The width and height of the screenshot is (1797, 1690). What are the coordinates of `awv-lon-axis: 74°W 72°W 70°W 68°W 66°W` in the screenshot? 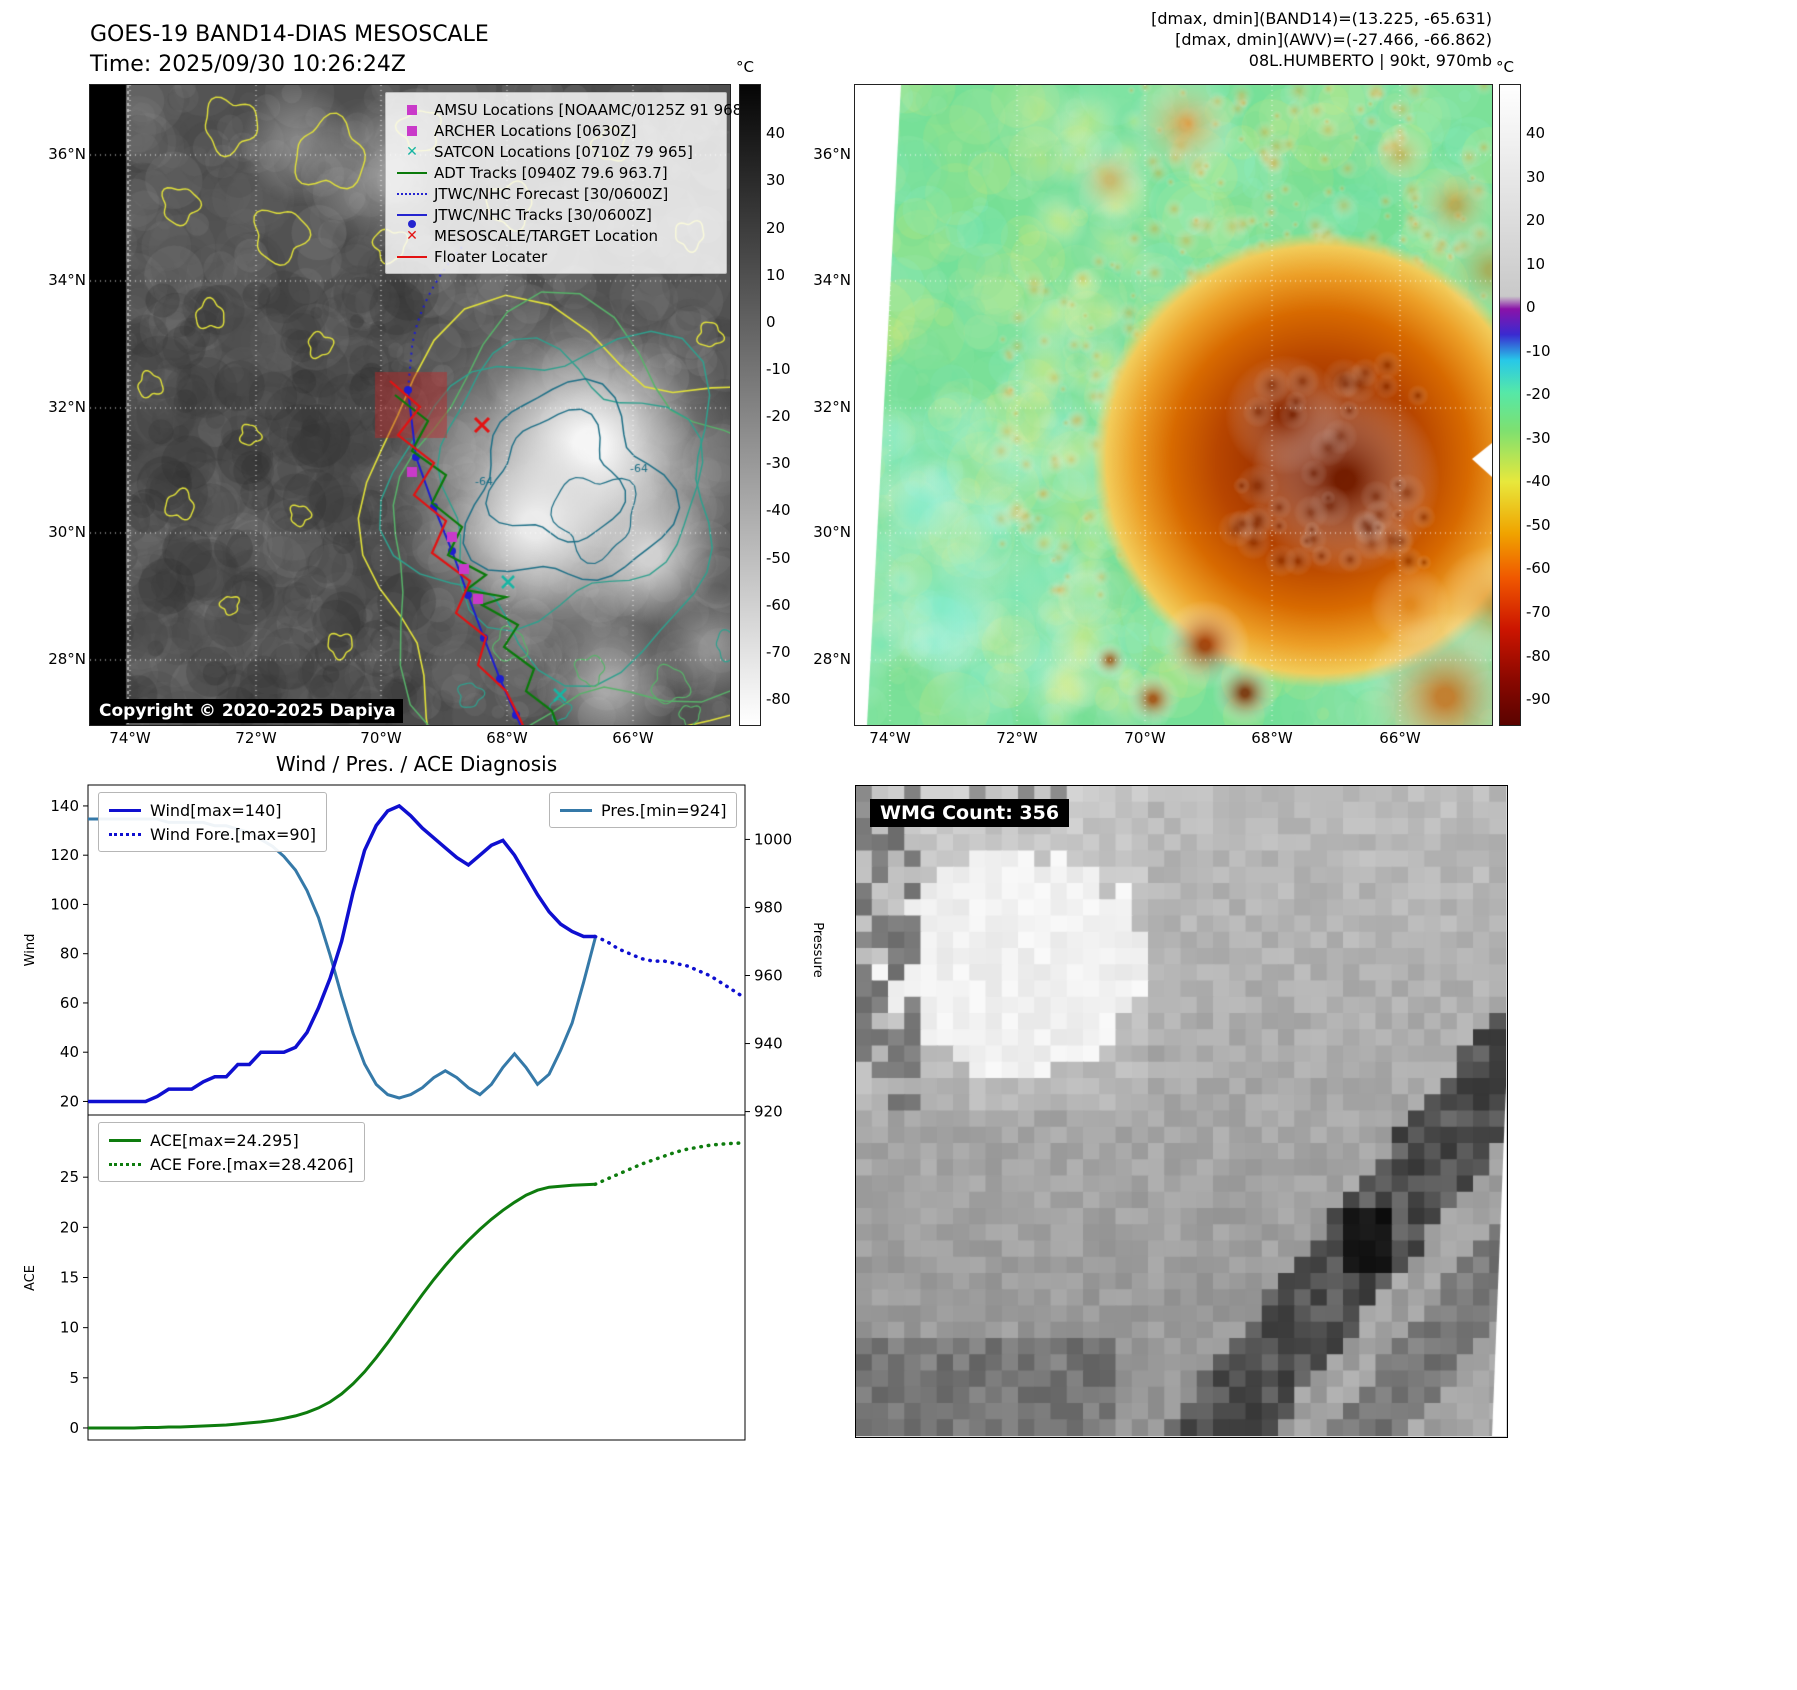 It's located at (1173, 740).